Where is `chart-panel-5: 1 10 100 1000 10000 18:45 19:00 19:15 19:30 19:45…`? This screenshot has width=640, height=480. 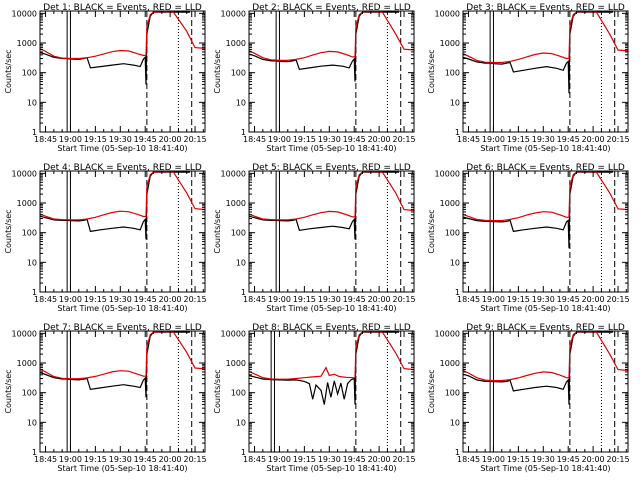 chart-panel-5: 1 10 100 1000 10000 18:45 19:00 19:15 19:30 19:45… is located at coordinates (314, 238).